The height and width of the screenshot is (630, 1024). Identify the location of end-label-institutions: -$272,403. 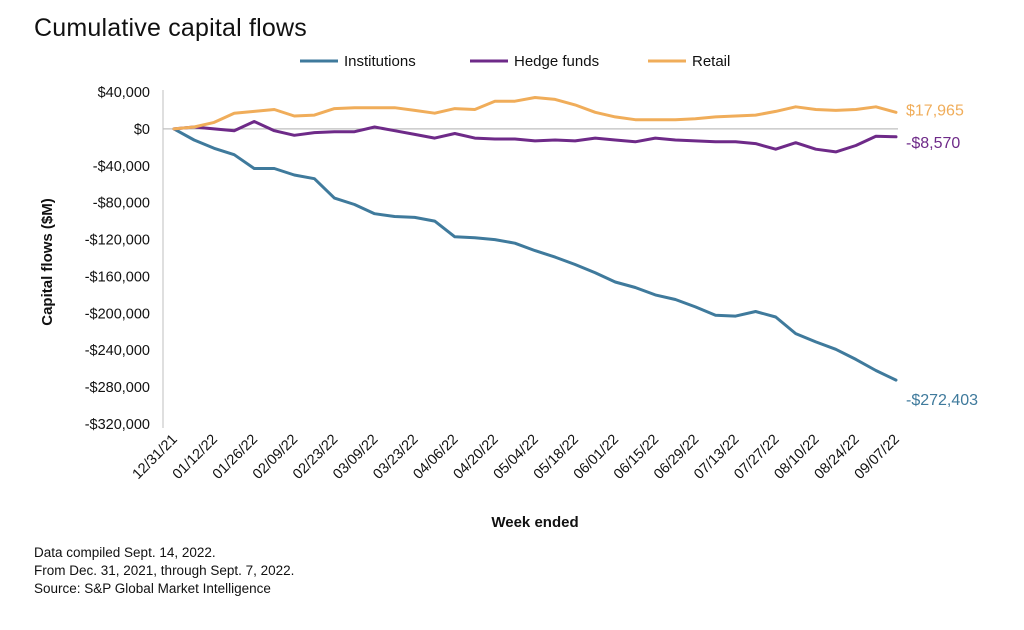
(942, 400).